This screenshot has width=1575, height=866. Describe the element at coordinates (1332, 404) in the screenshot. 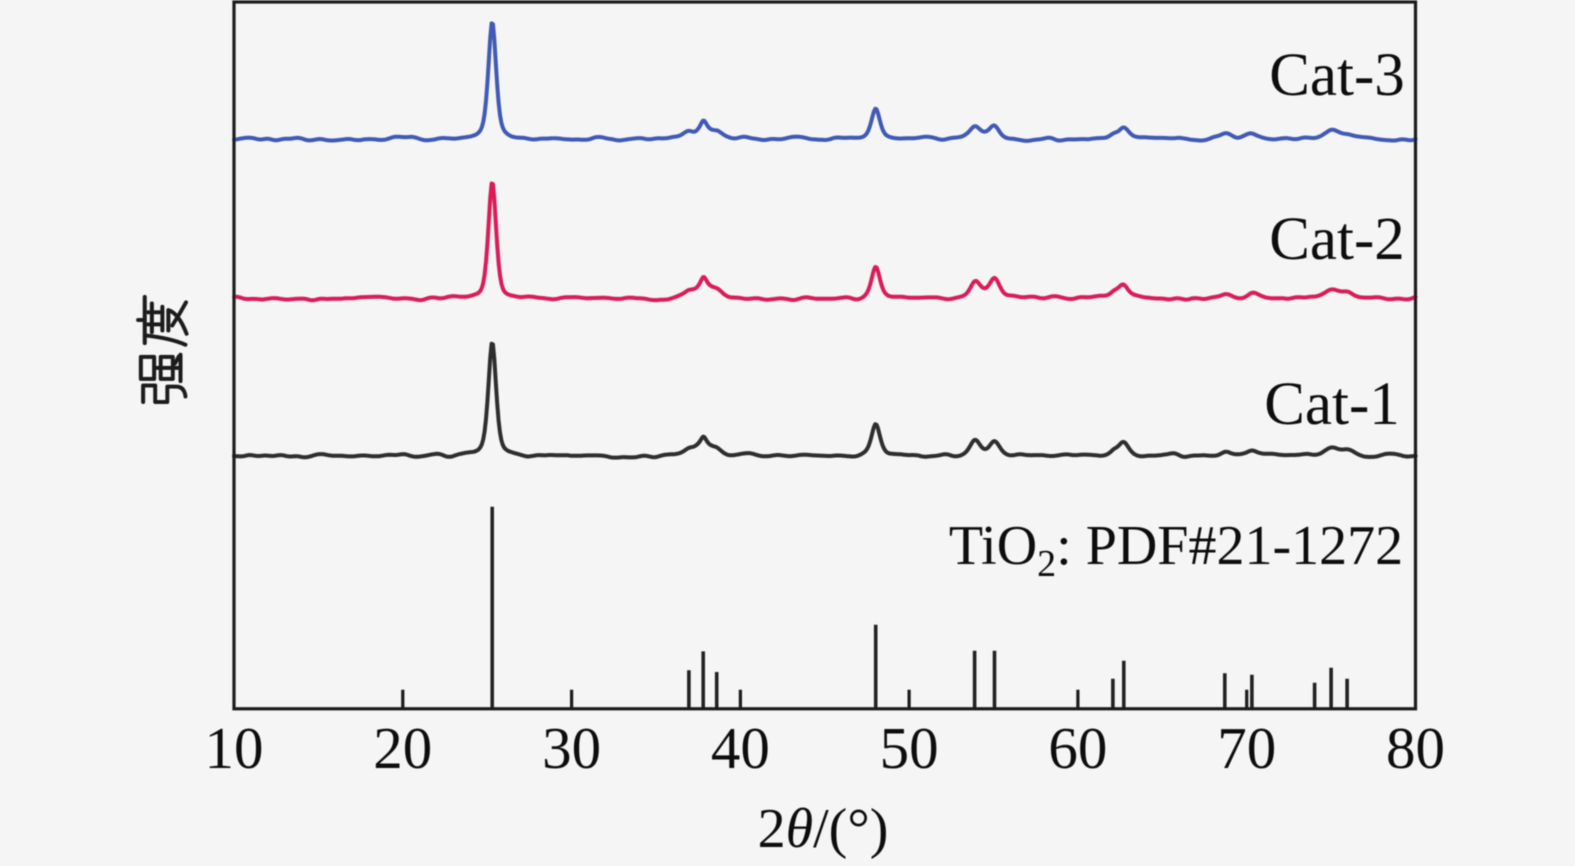

I see `svg-text: Cat-1` at that location.